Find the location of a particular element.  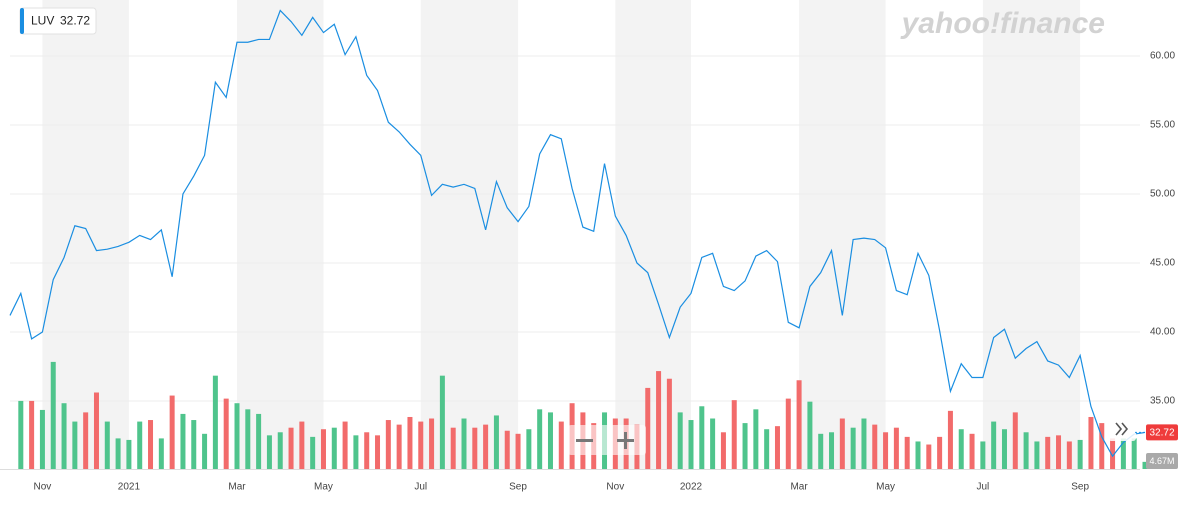

scroll-right is located at coordinates (1122, 429).